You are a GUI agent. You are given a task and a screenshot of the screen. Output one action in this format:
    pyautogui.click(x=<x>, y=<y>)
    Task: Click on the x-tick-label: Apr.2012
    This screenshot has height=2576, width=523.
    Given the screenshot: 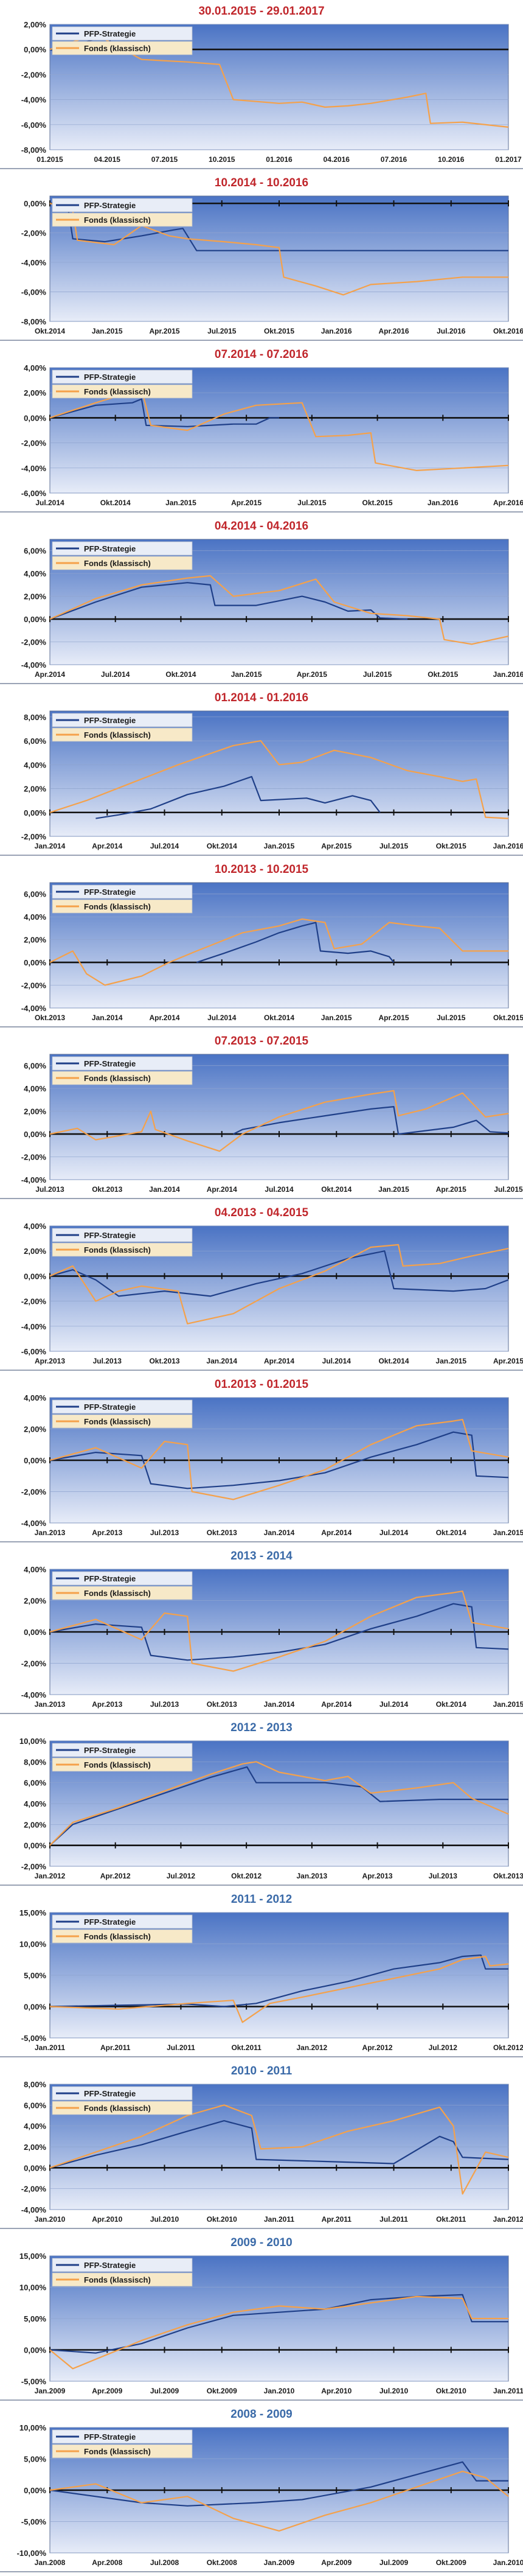 What is the action you would take?
    pyautogui.click(x=116, y=1876)
    